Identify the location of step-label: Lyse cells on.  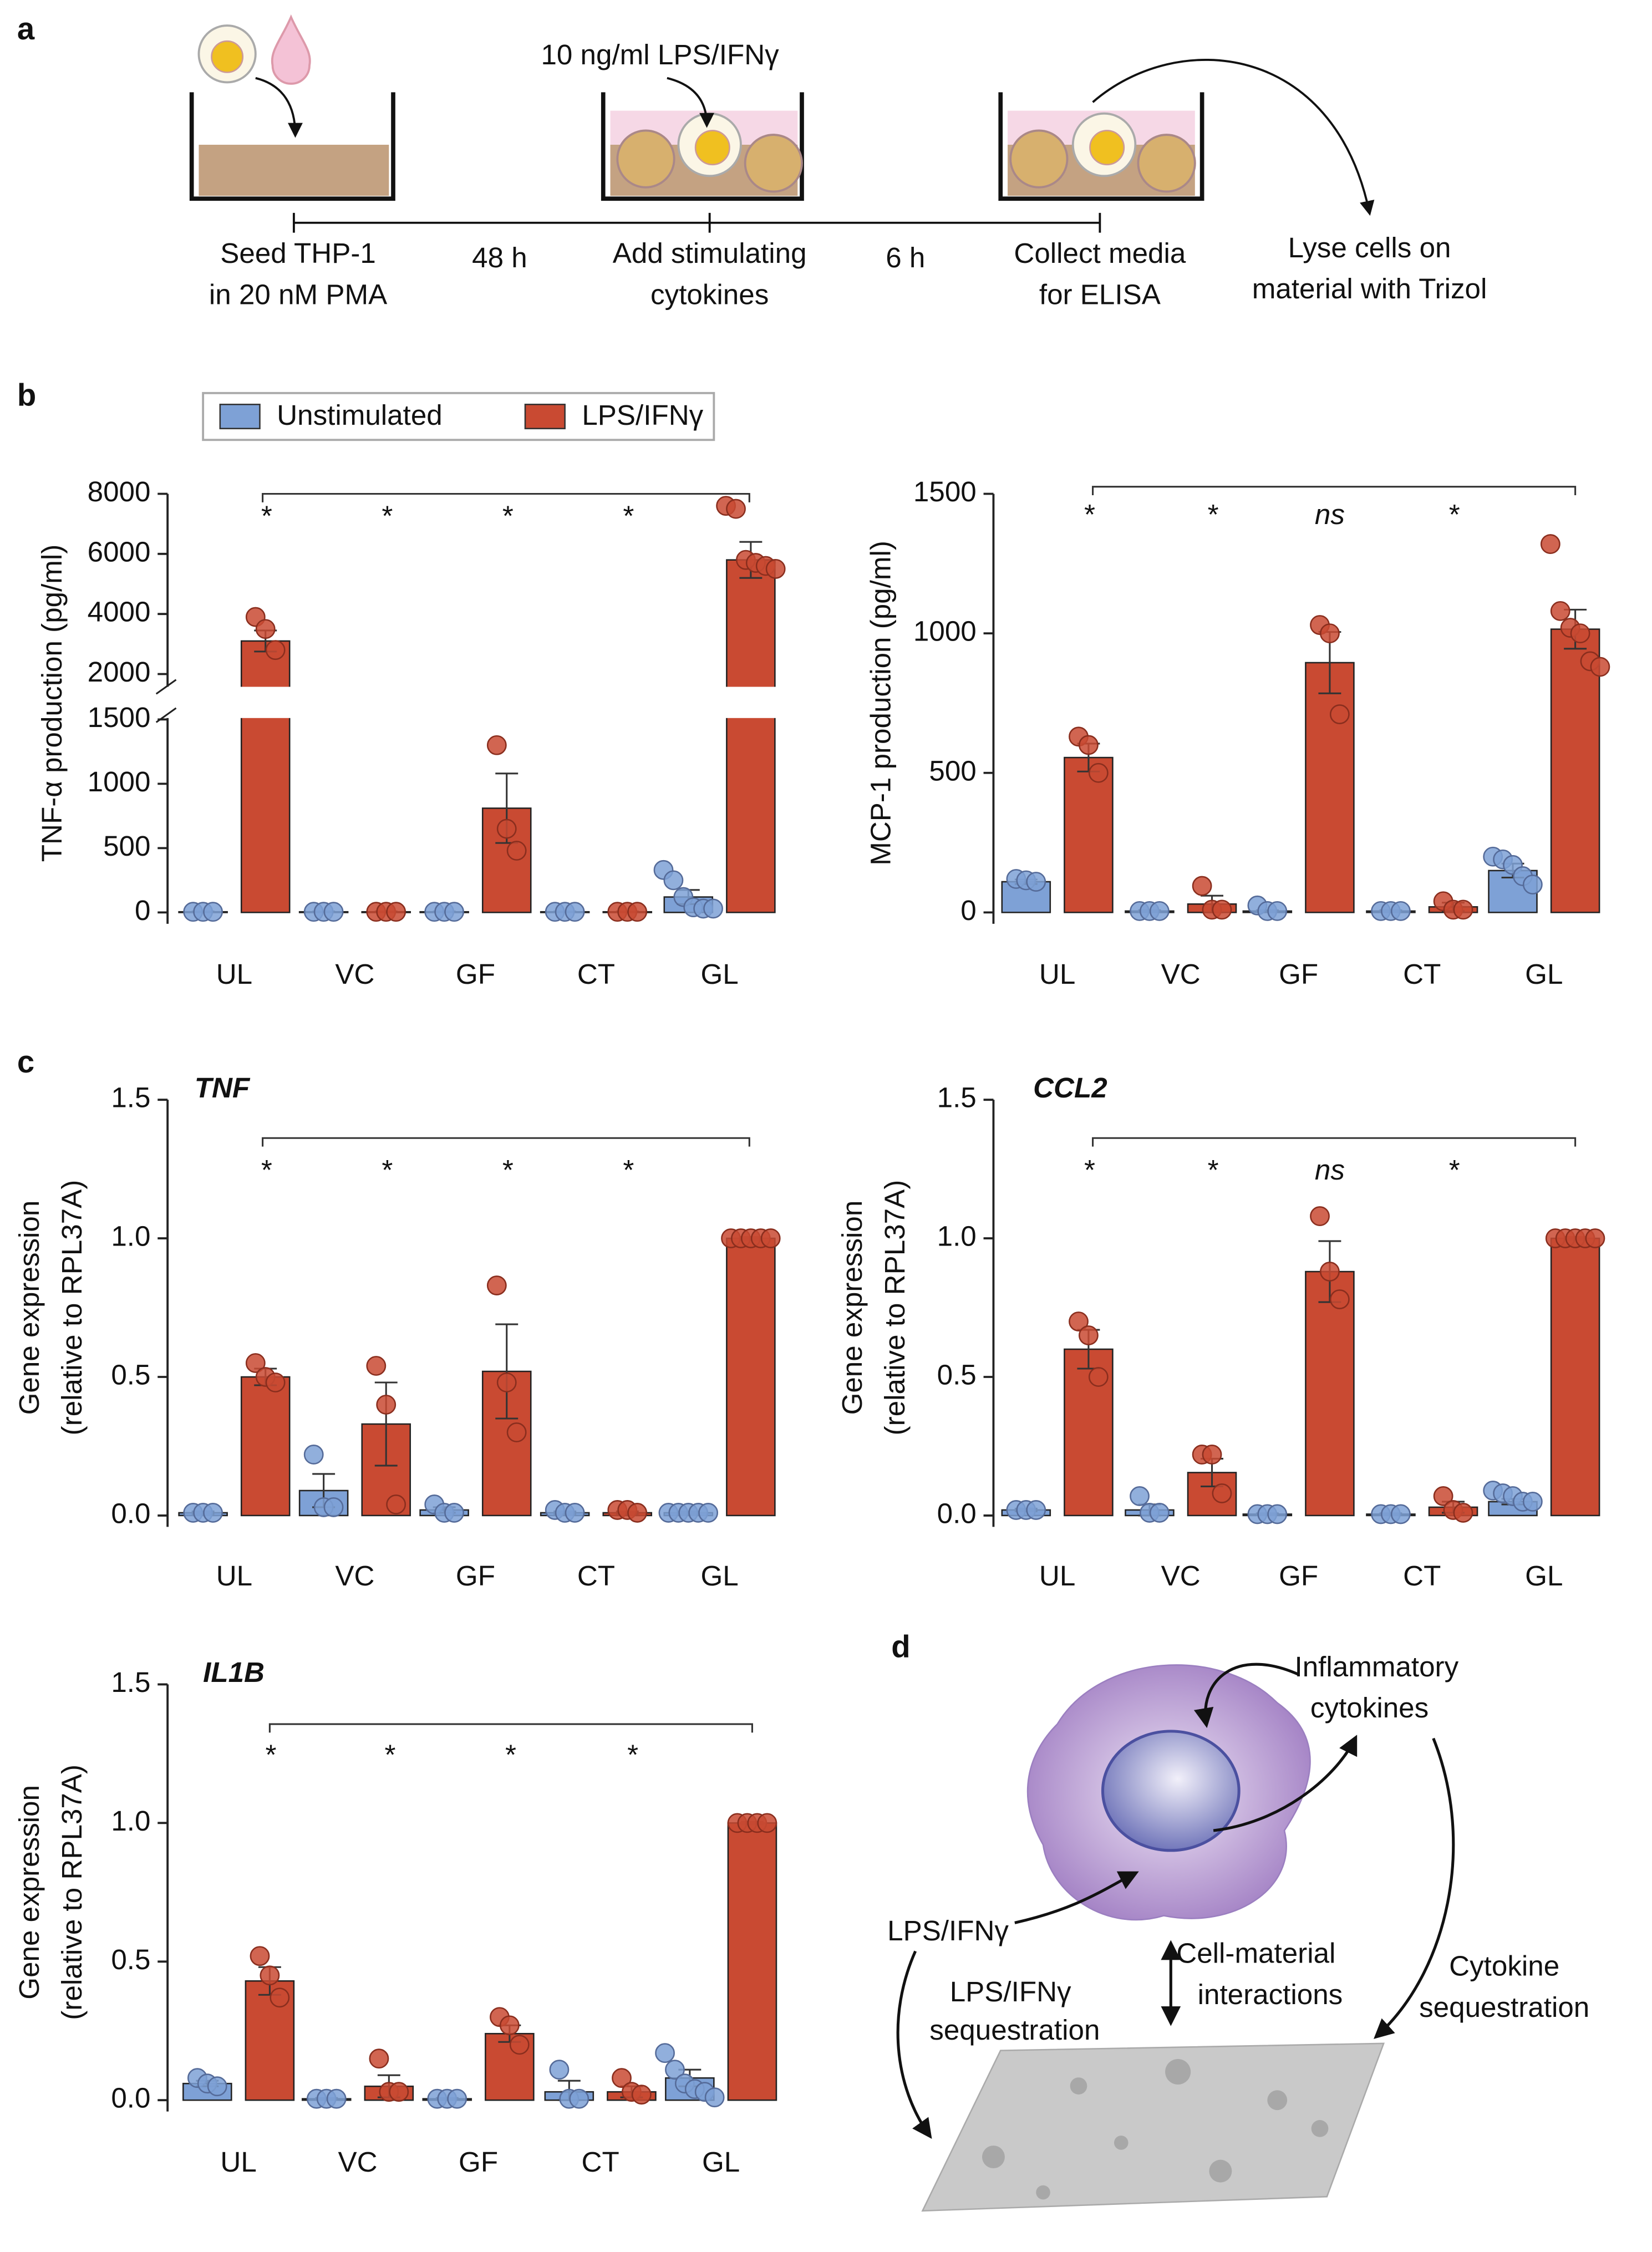
(1369, 247).